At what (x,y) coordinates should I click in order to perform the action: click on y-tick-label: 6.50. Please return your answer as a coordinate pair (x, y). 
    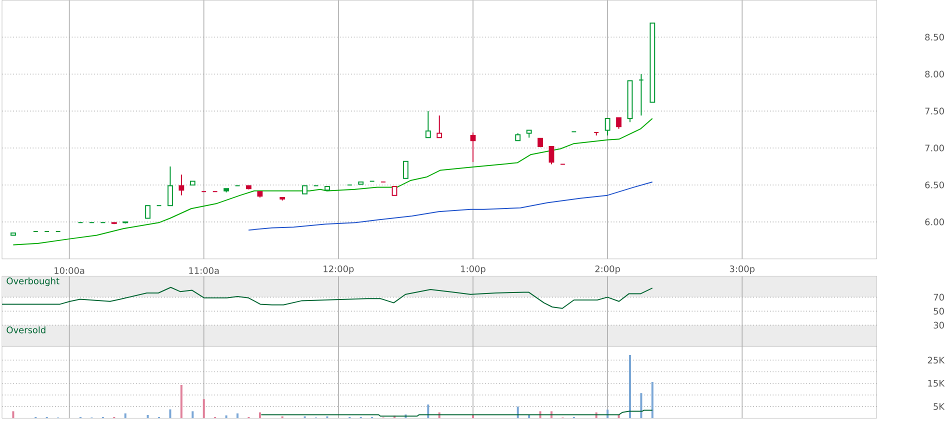
    Looking at the image, I should click on (934, 184).